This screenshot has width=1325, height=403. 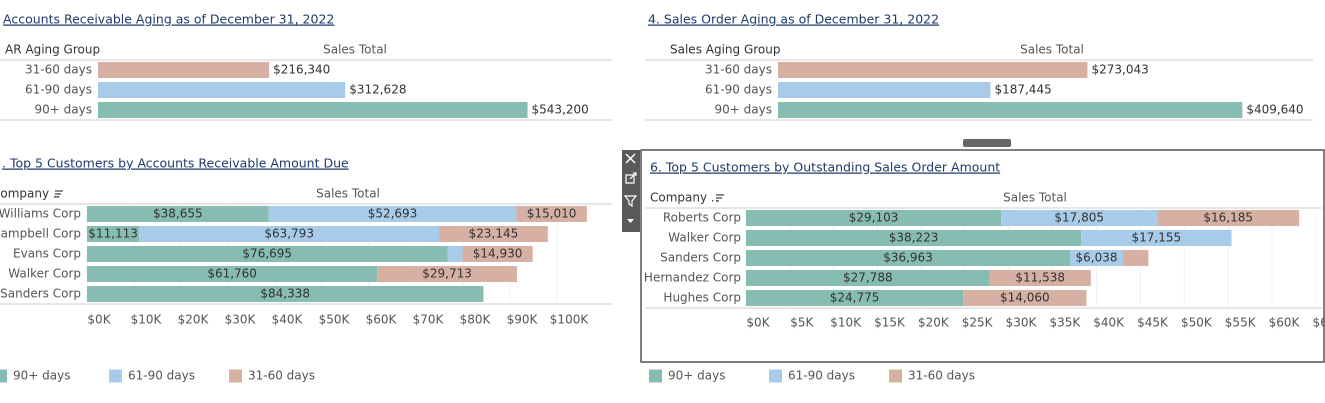 I want to click on value-label: $543,200, so click(x=560, y=110).